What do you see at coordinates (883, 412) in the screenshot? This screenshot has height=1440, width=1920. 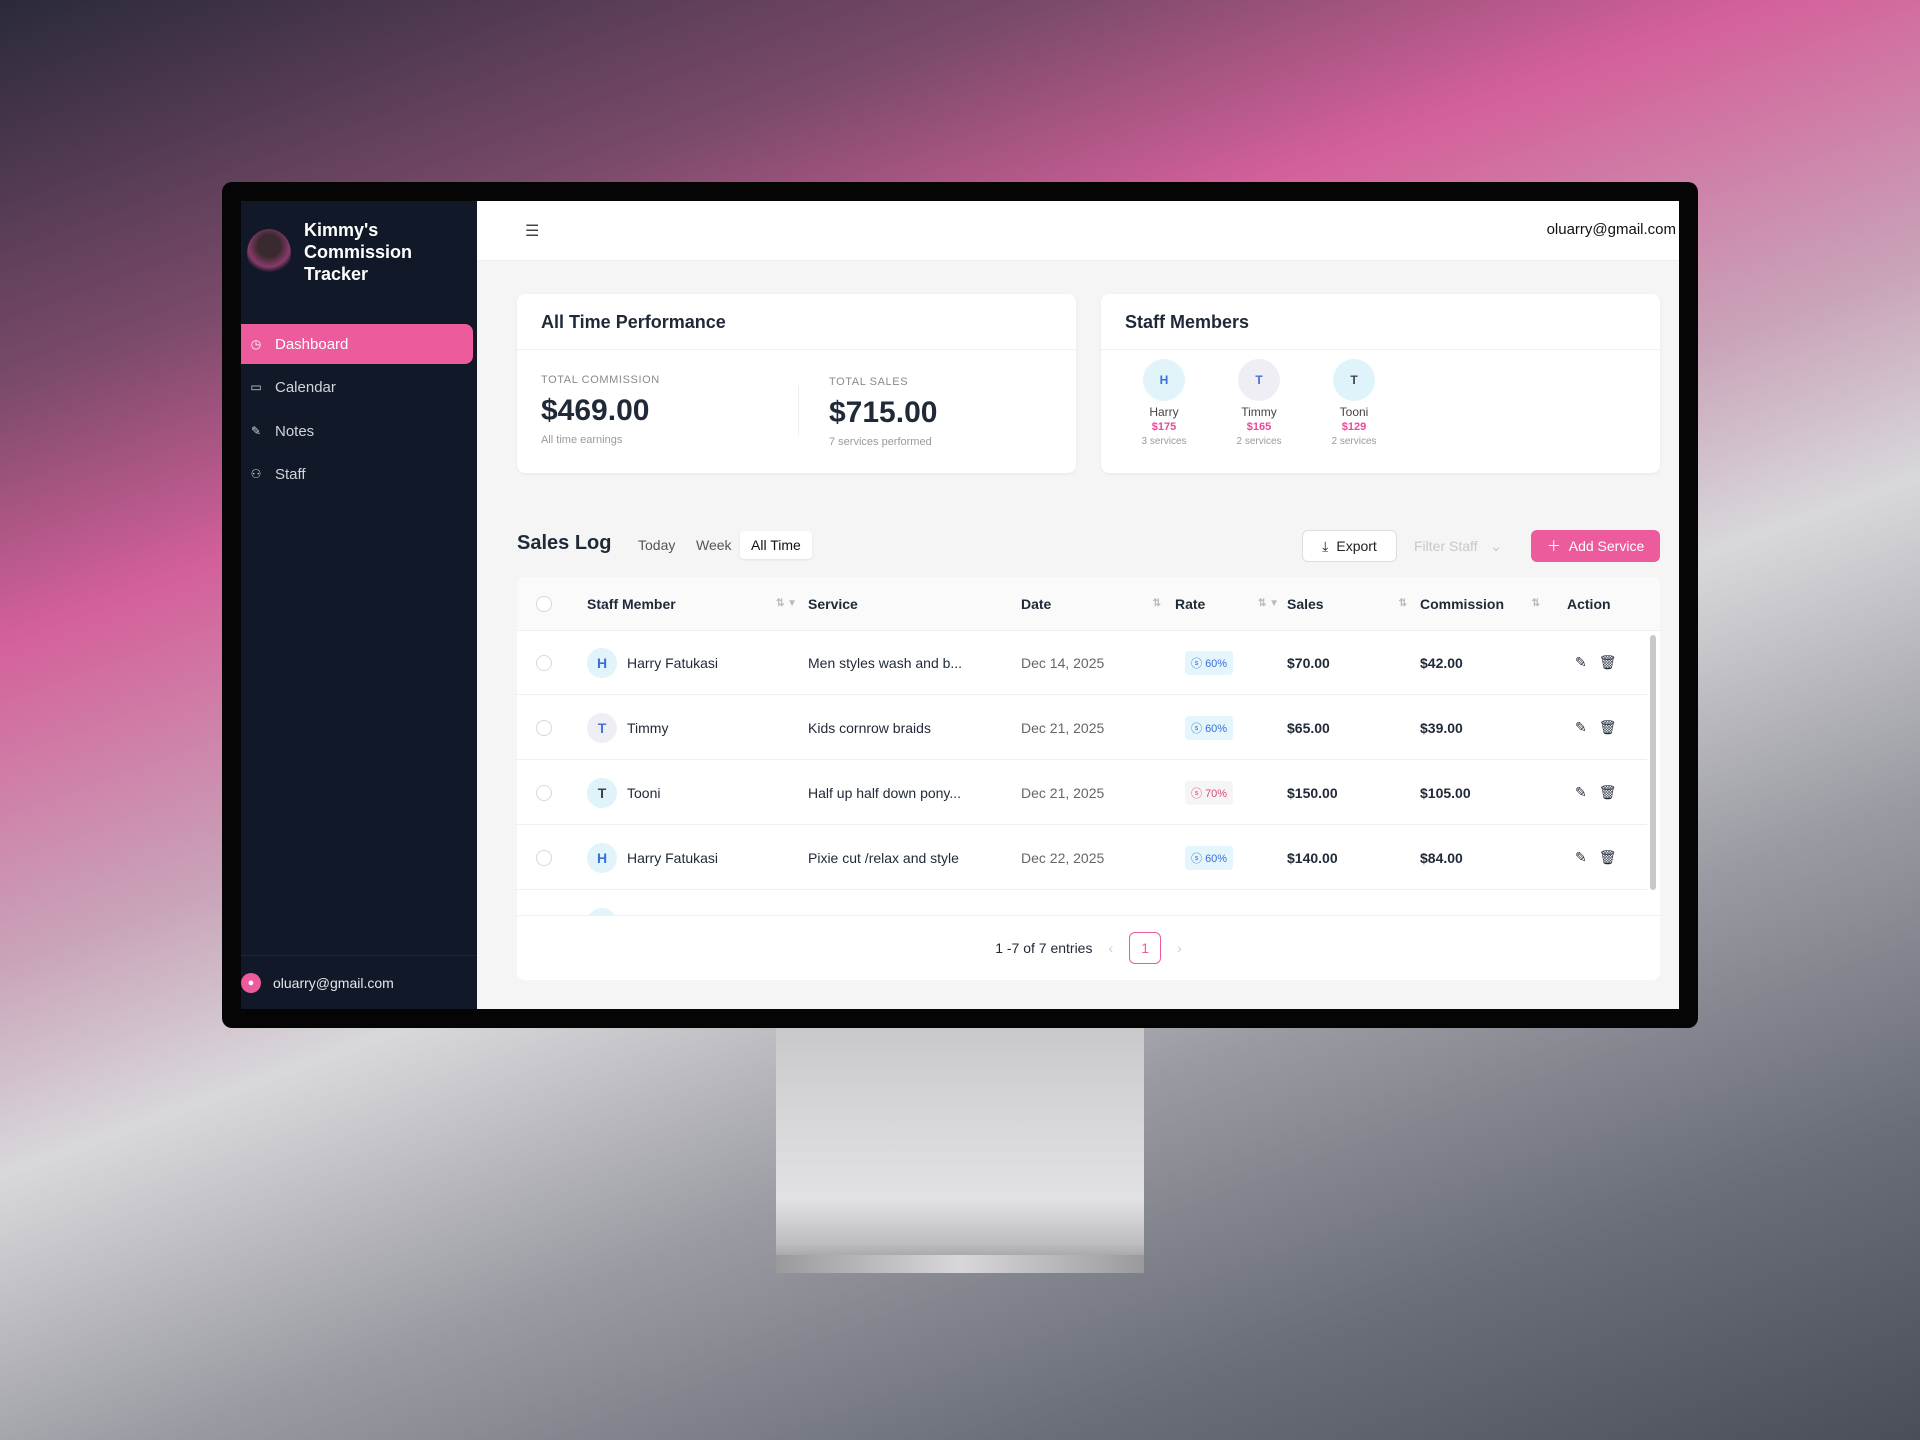 I see `total-sales: TOTAL SALES $715.00 7 services performed` at bounding box center [883, 412].